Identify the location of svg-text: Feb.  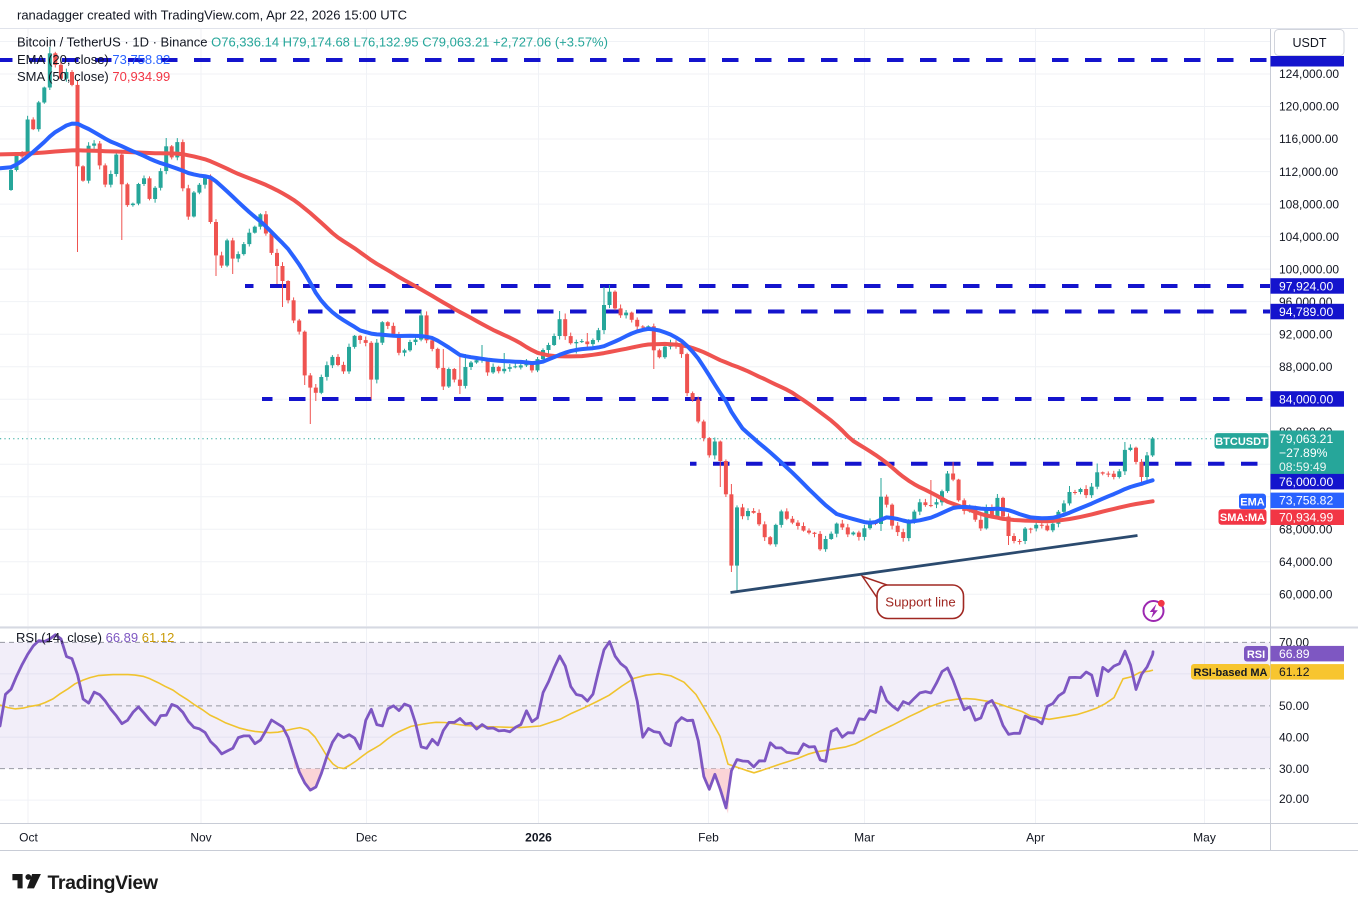
(708, 838).